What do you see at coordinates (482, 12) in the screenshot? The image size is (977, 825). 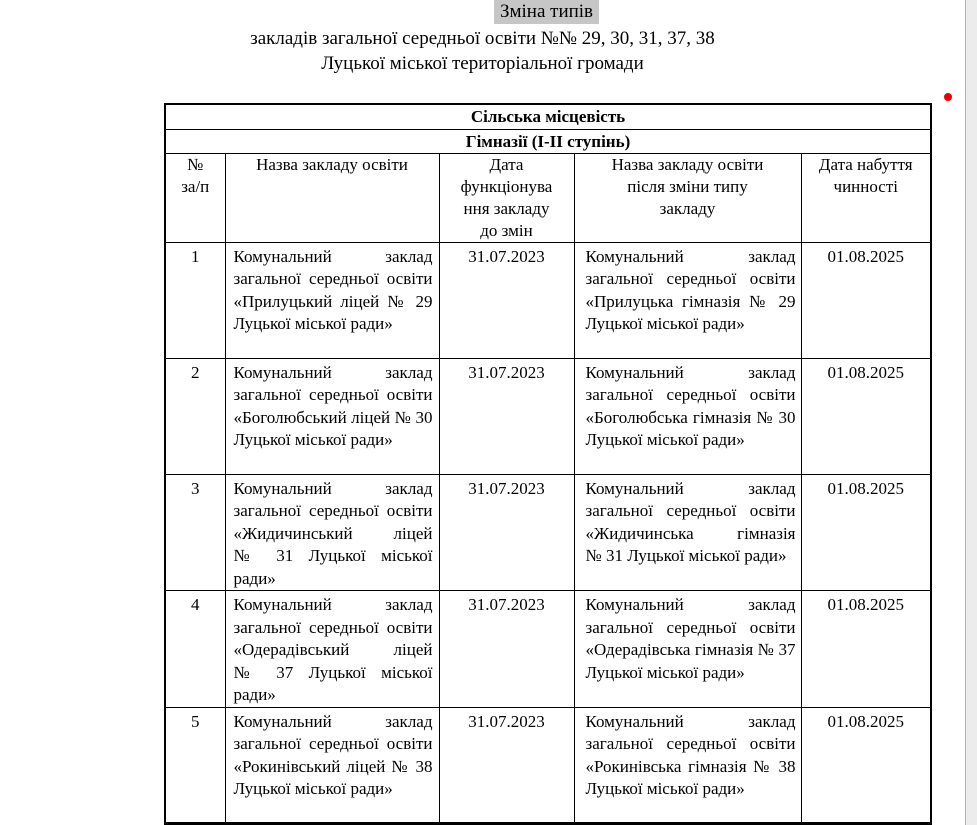 I see `title-line-1: Зміна типів` at bounding box center [482, 12].